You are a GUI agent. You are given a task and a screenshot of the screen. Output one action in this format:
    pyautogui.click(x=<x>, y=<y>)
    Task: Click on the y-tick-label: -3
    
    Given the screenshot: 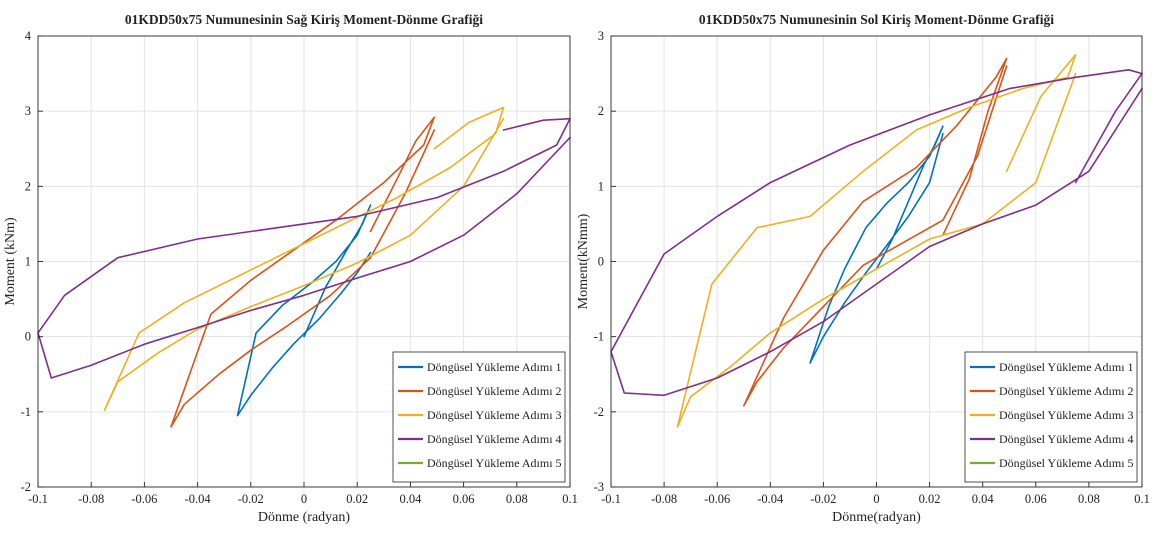 What is the action you would take?
    pyautogui.click(x=599, y=487)
    